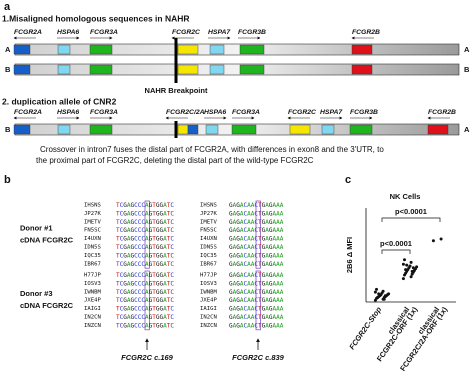 The image size is (474, 377). Describe the element at coordinates (467, 49) in the screenshot. I see `allele-label: A` at that location.